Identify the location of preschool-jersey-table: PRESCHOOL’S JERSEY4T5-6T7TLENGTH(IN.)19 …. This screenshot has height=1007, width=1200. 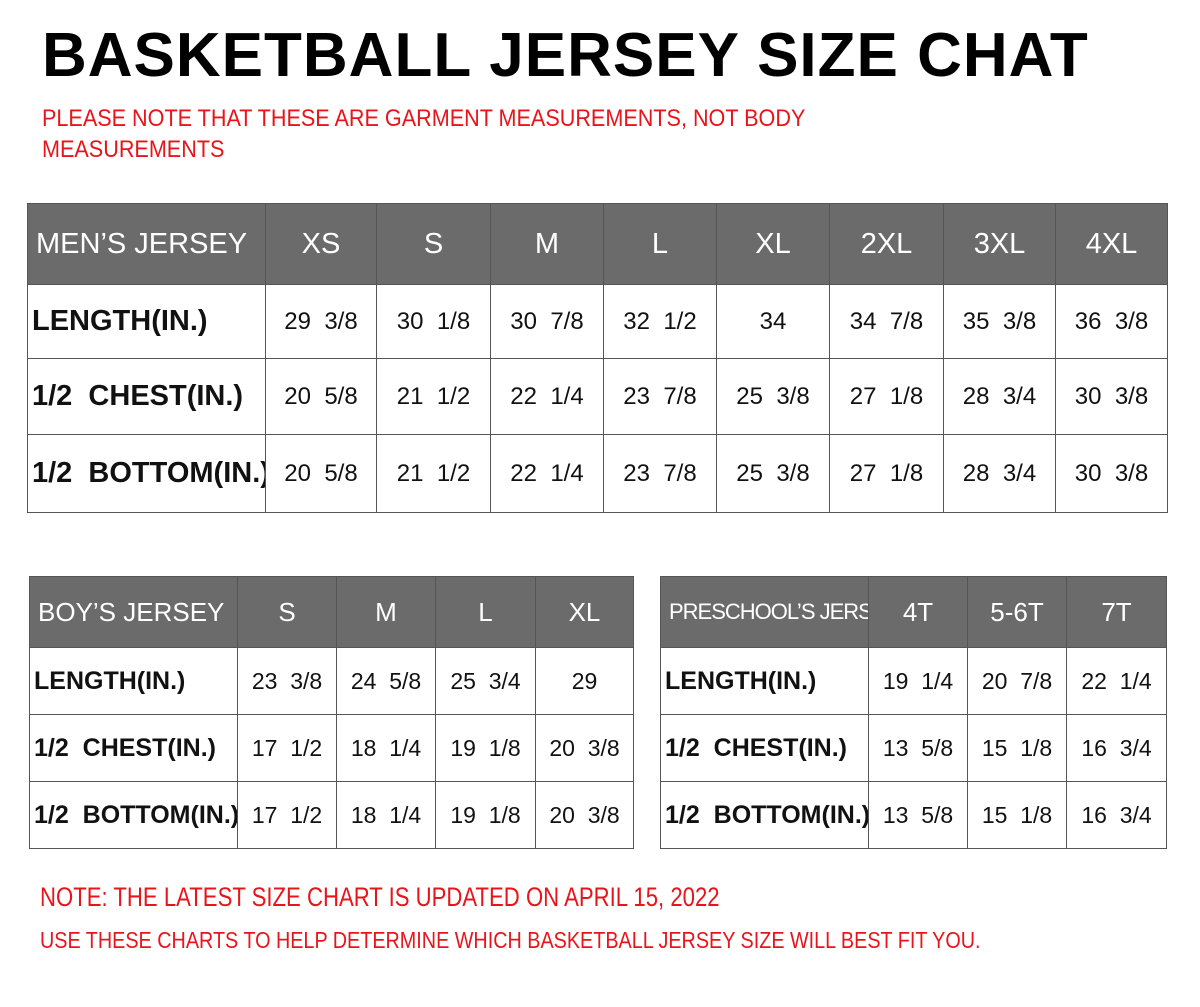
(913, 712).